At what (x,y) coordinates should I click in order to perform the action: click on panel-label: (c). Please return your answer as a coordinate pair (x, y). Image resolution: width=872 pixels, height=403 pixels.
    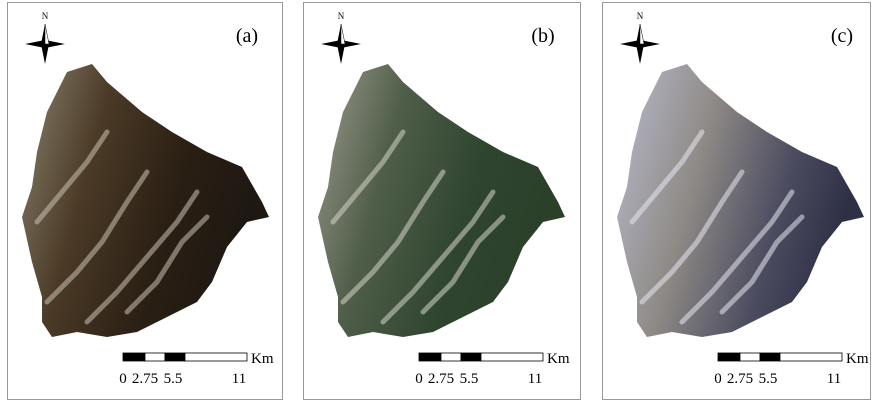
    Looking at the image, I should click on (842, 36).